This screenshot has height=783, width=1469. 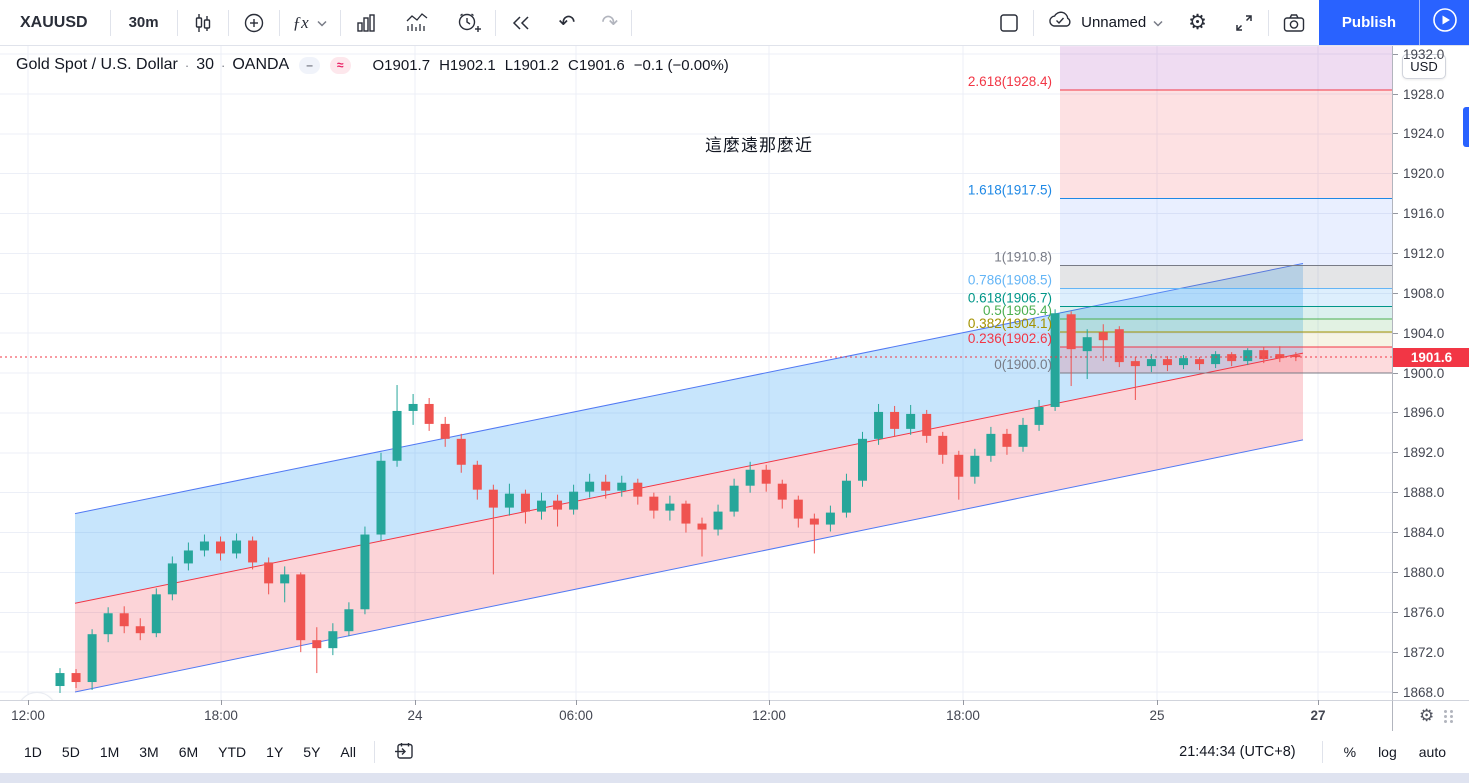 I want to click on indicator-templates-button, so click(x=366, y=22).